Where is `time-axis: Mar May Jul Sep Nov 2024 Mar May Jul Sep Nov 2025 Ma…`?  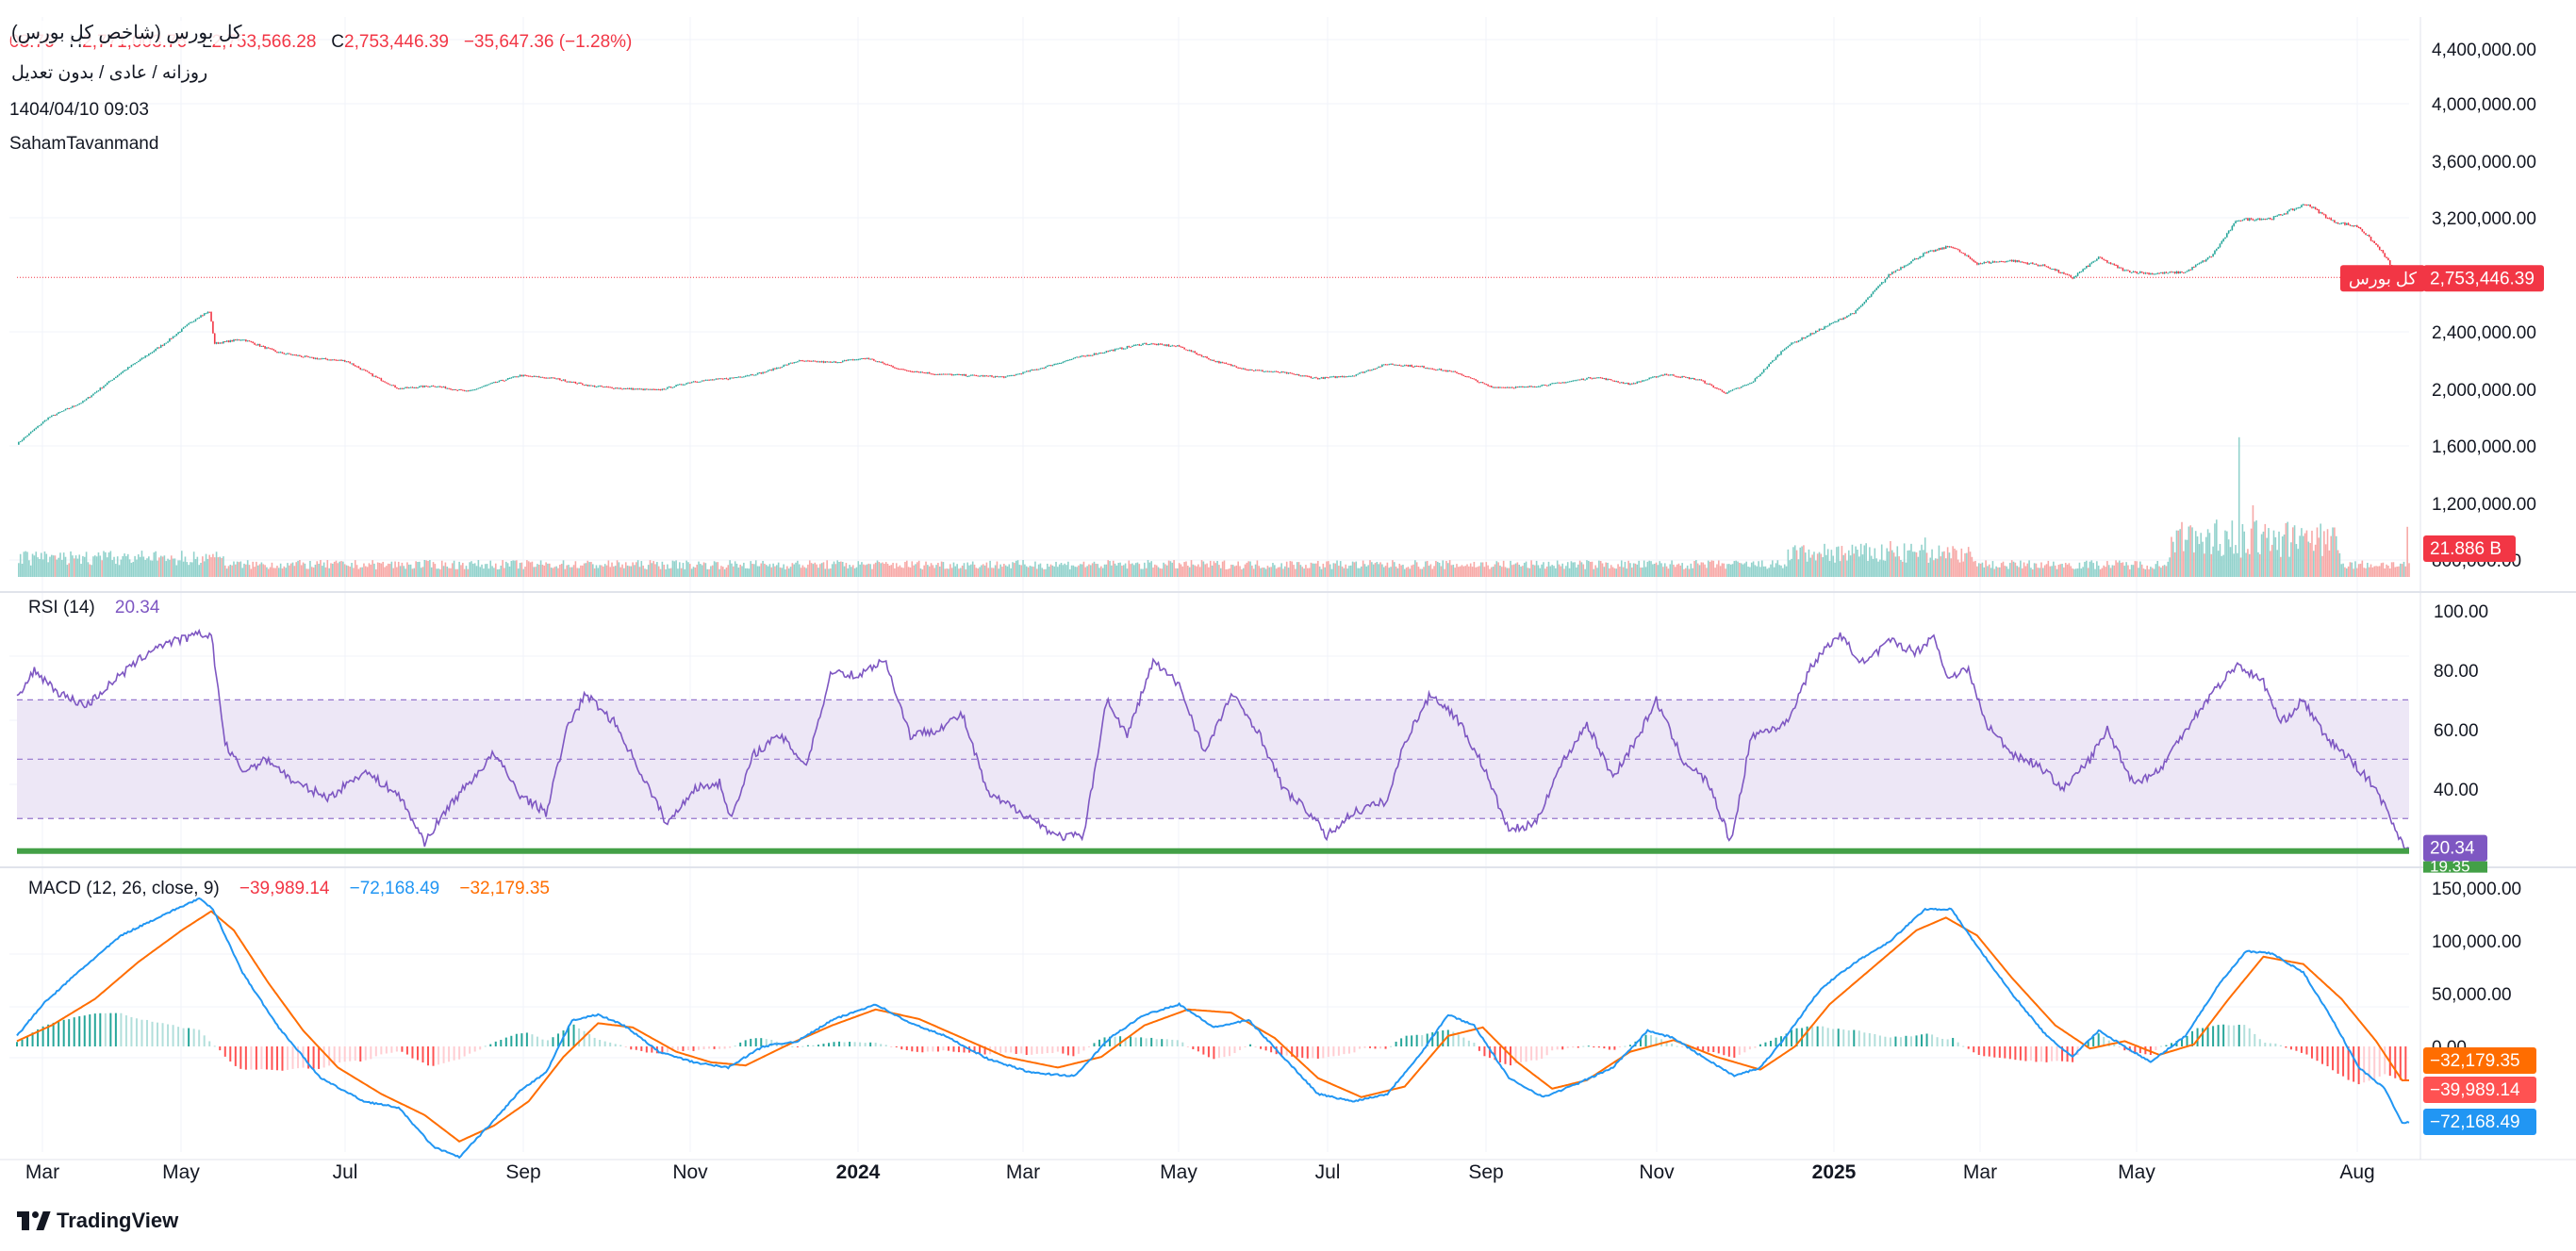
time-axis: Mar May Jul Sep Nov 2024 Mar May Jul Sep Nov 2025 Ma… is located at coordinates (1200, 1172).